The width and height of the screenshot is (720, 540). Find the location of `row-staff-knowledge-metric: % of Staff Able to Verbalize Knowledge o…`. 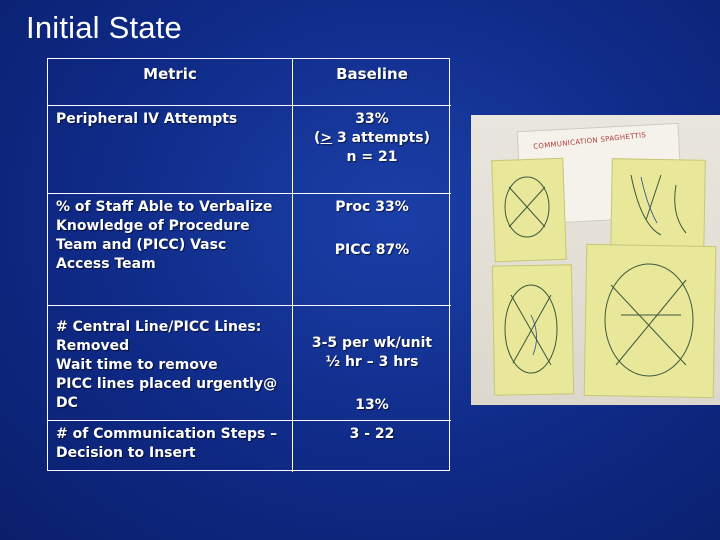

row-staff-knowledge-metric: % of Staff Able to Verbalize Knowledge o… is located at coordinates (170, 250).